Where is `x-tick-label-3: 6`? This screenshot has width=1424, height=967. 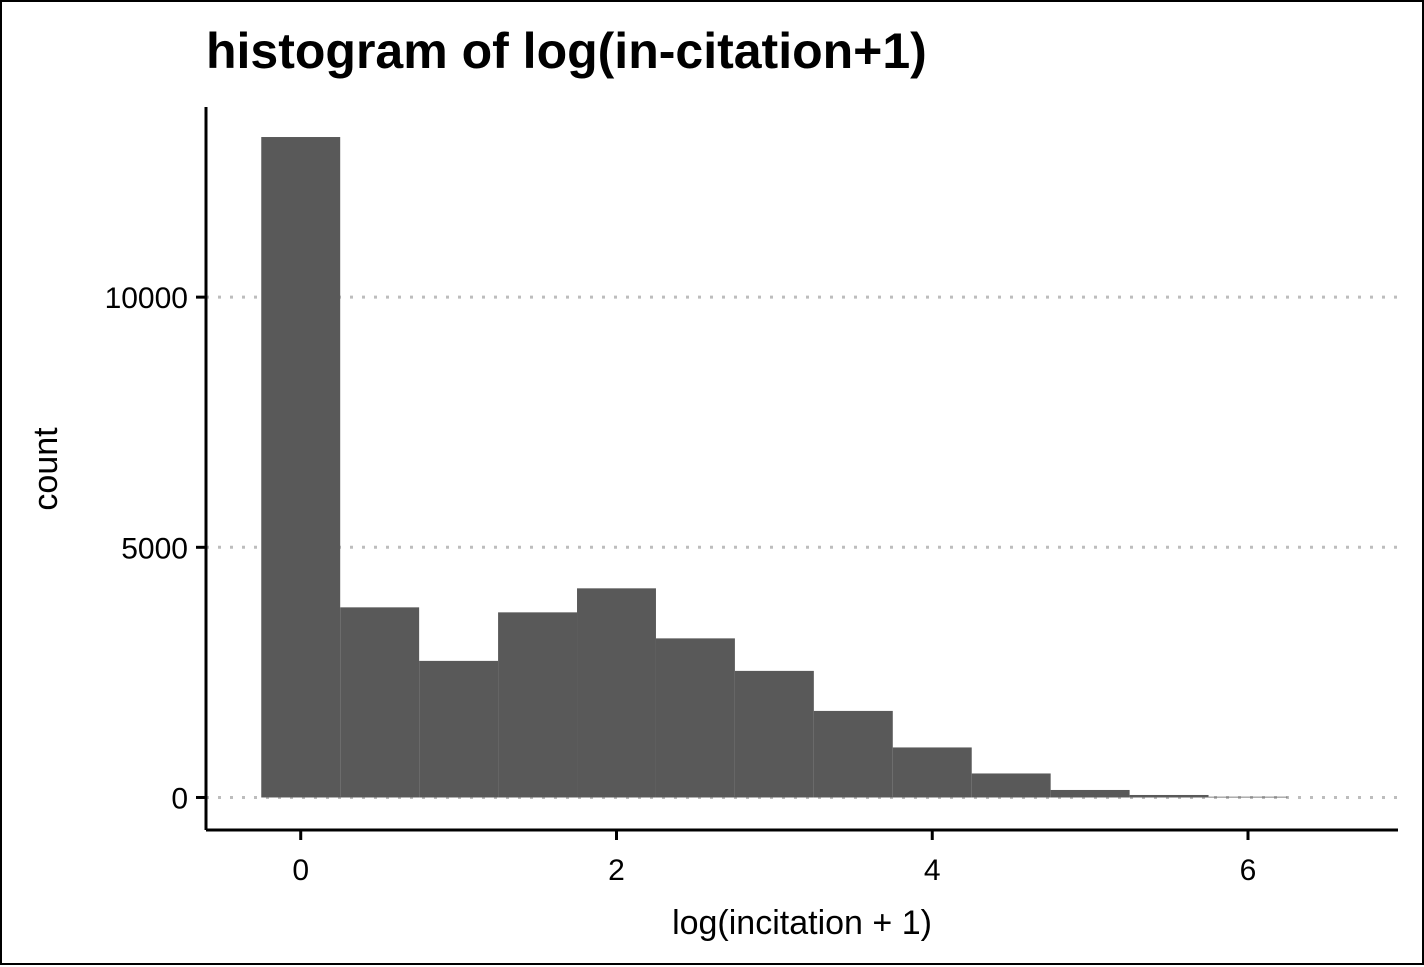 x-tick-label-3: 6 is located at coordinates (1248, 870).